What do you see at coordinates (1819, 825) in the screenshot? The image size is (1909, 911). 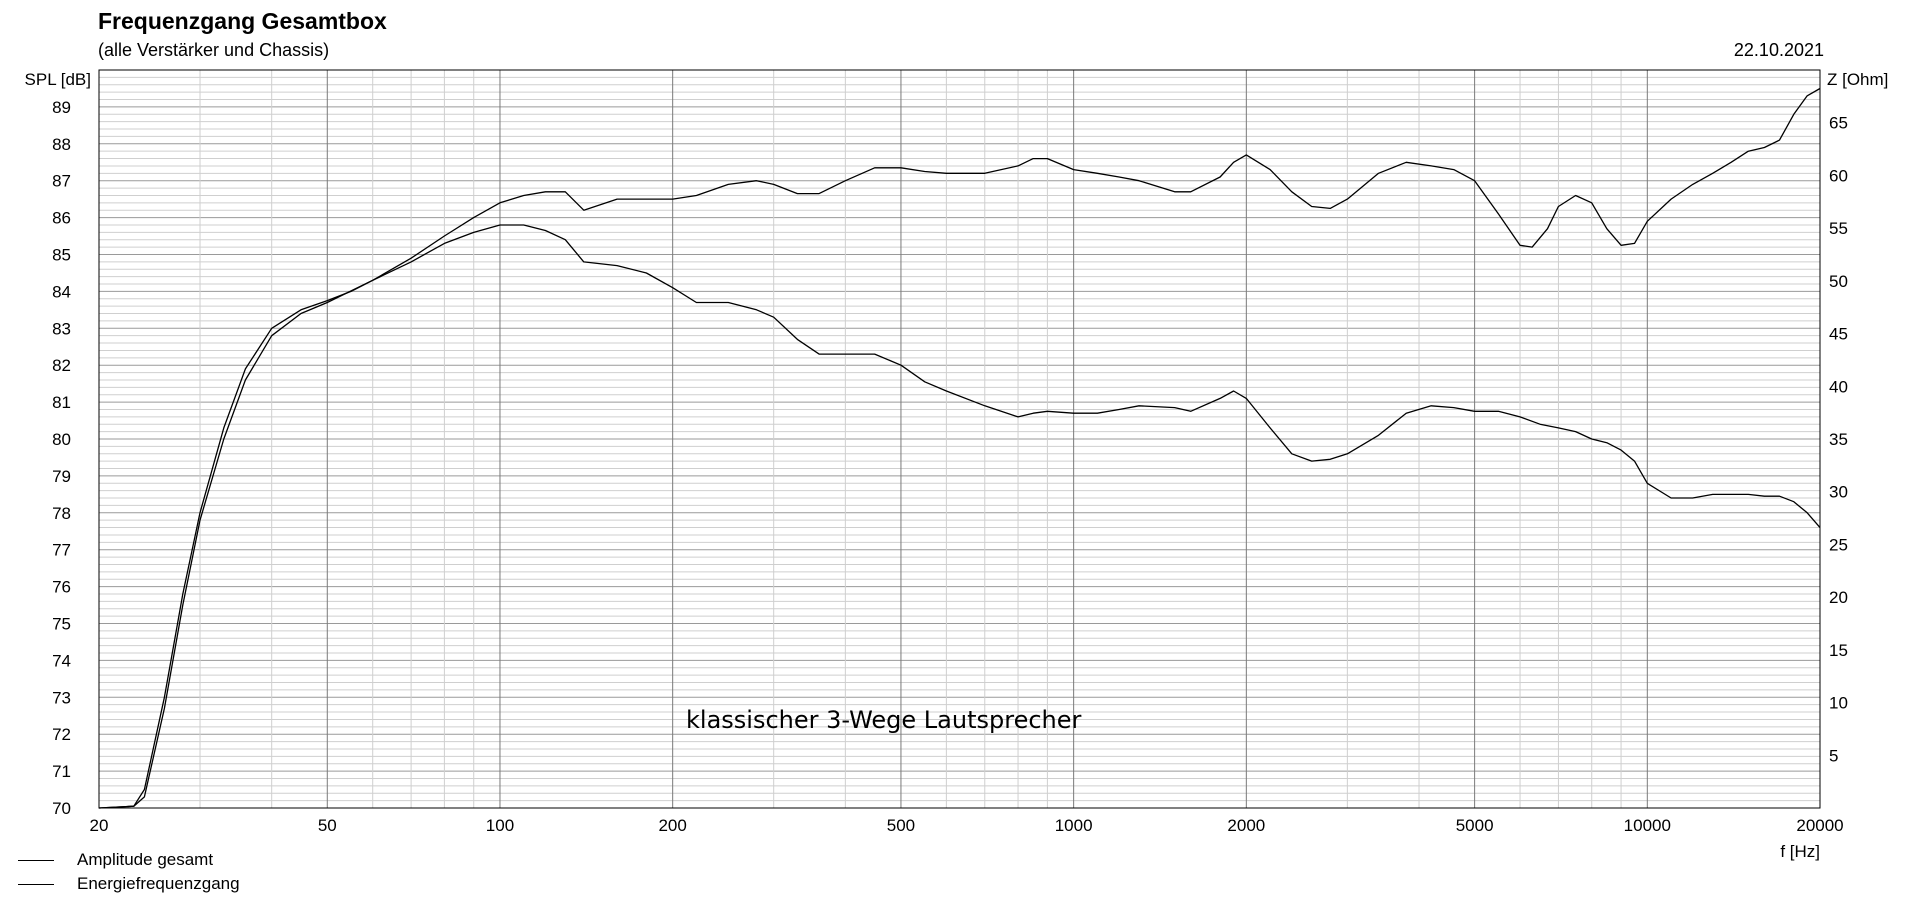 I see `x-tick-label: 20000` at bounding box center [1819, 825].